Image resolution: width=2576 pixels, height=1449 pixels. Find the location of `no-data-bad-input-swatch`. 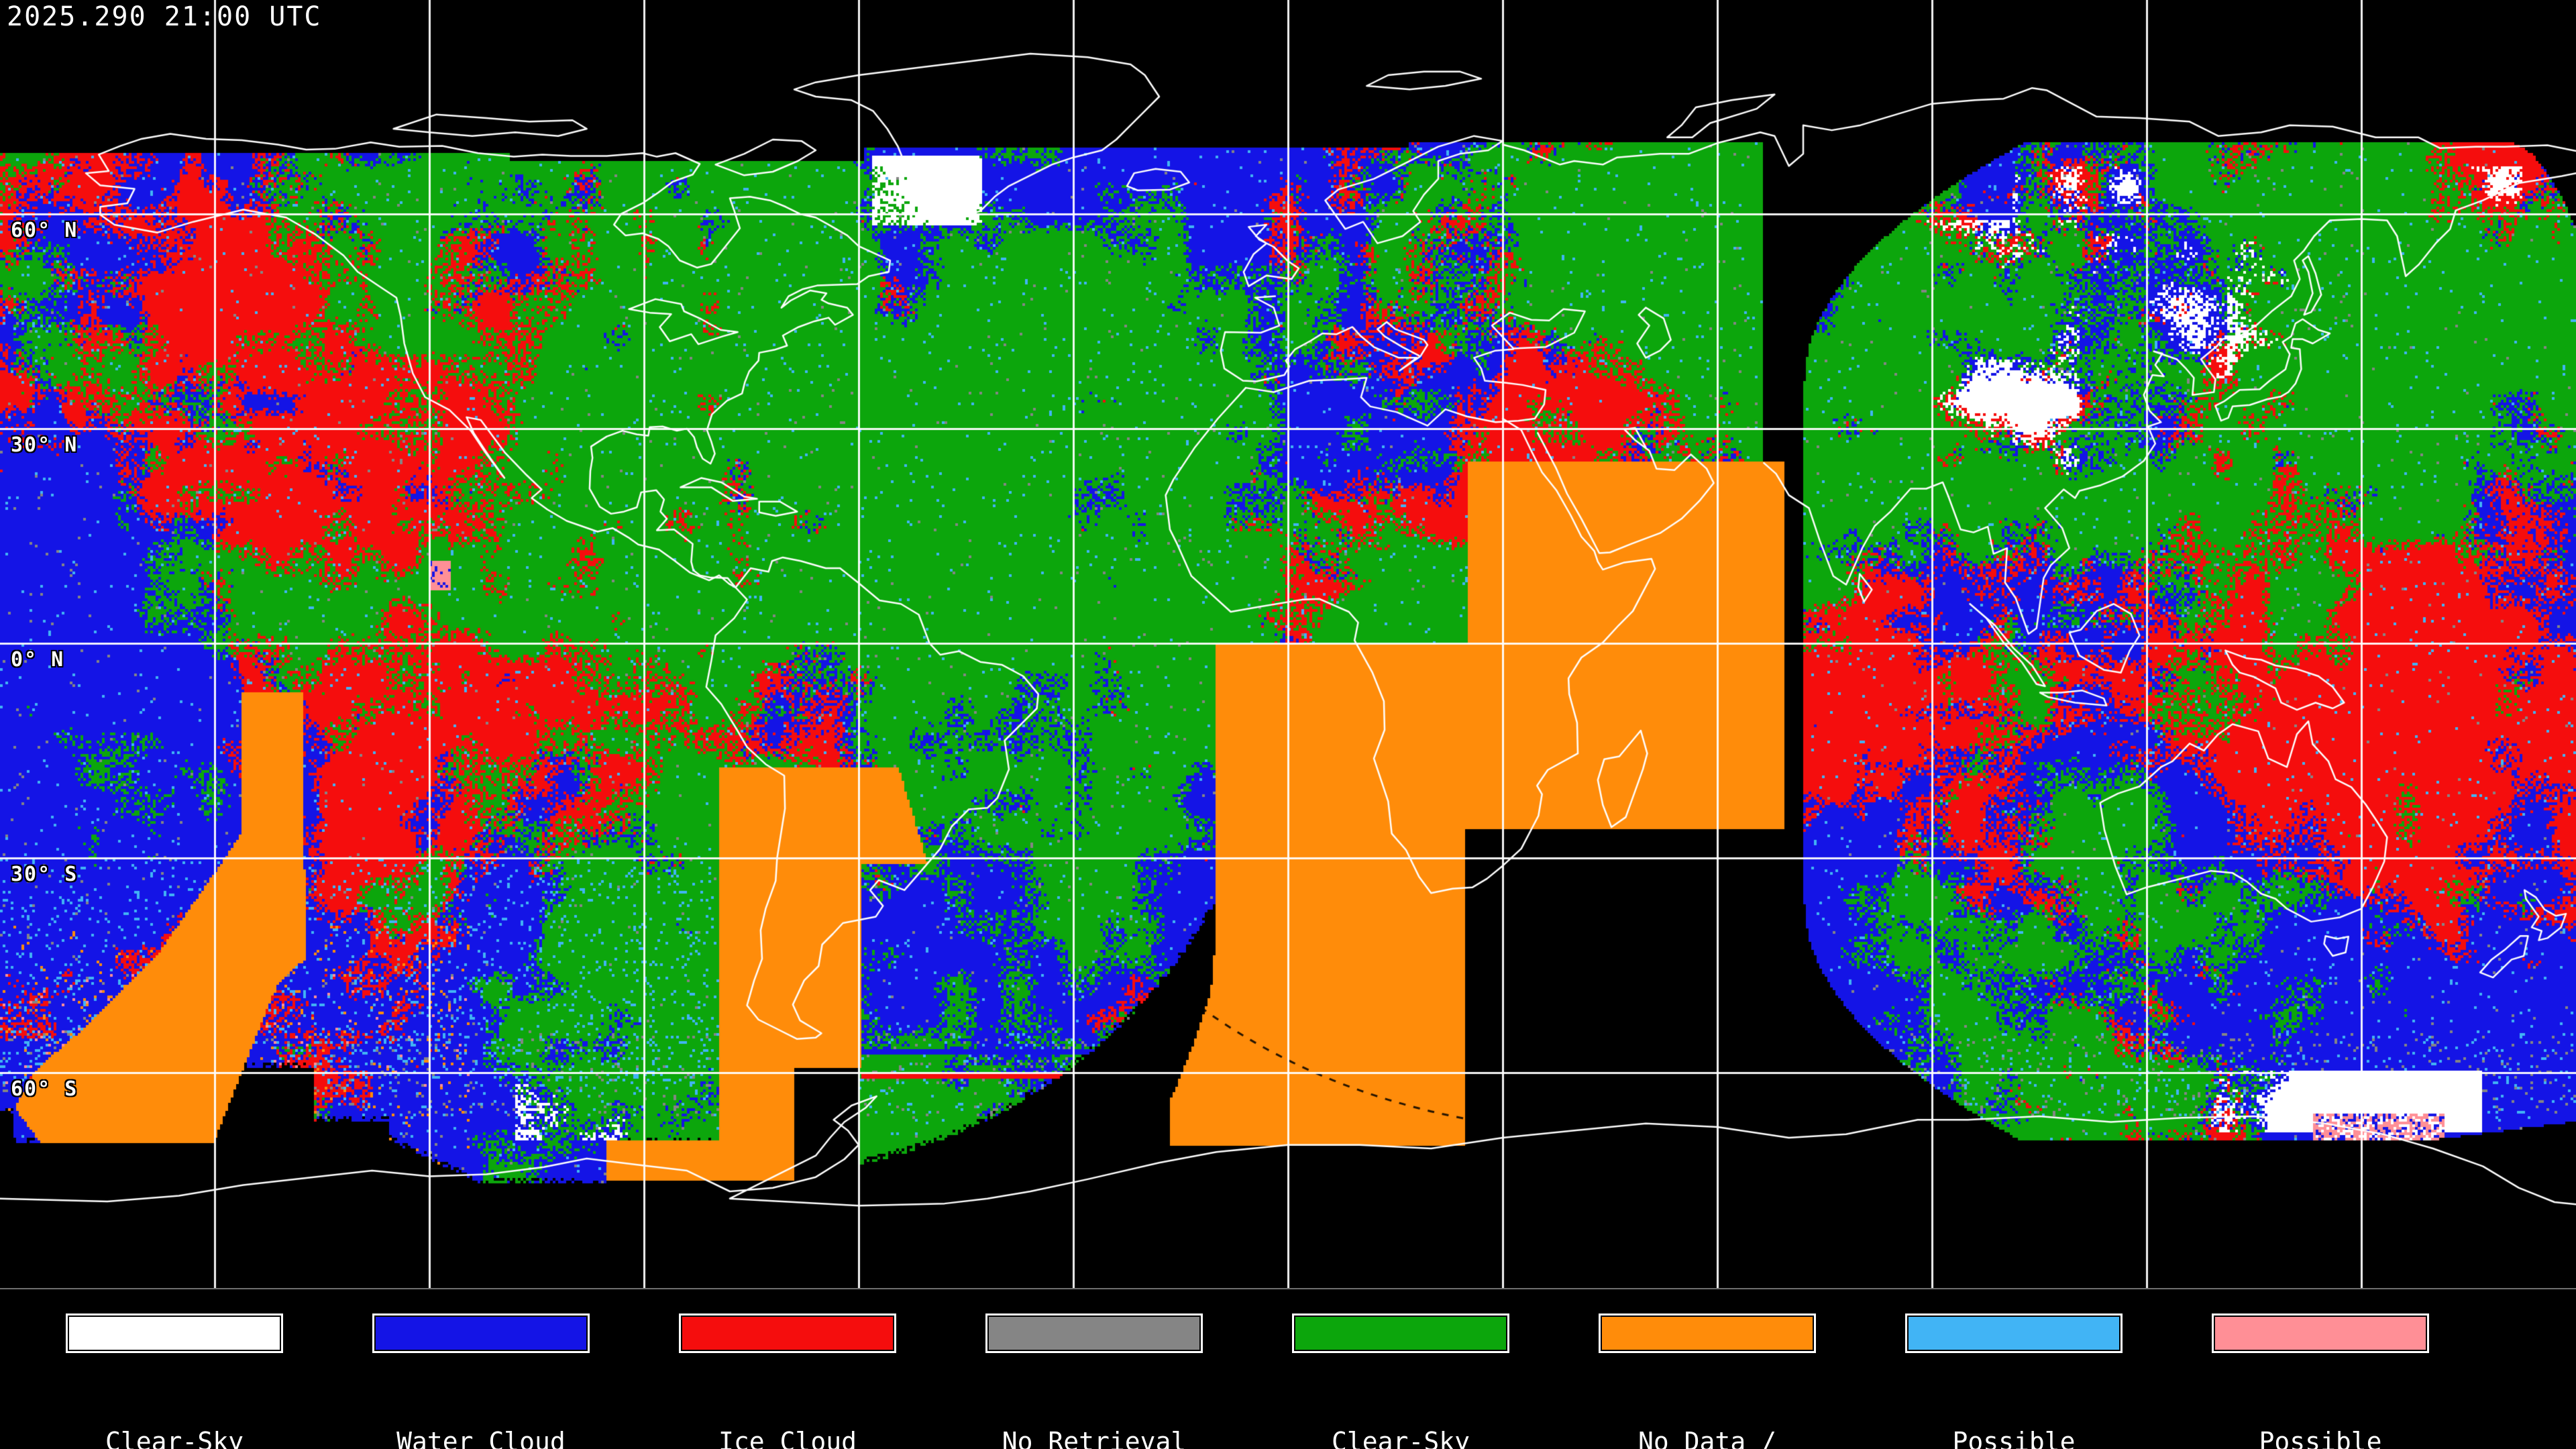

no-data-bad-input-swatch is located at coordinates (1707, 1333).